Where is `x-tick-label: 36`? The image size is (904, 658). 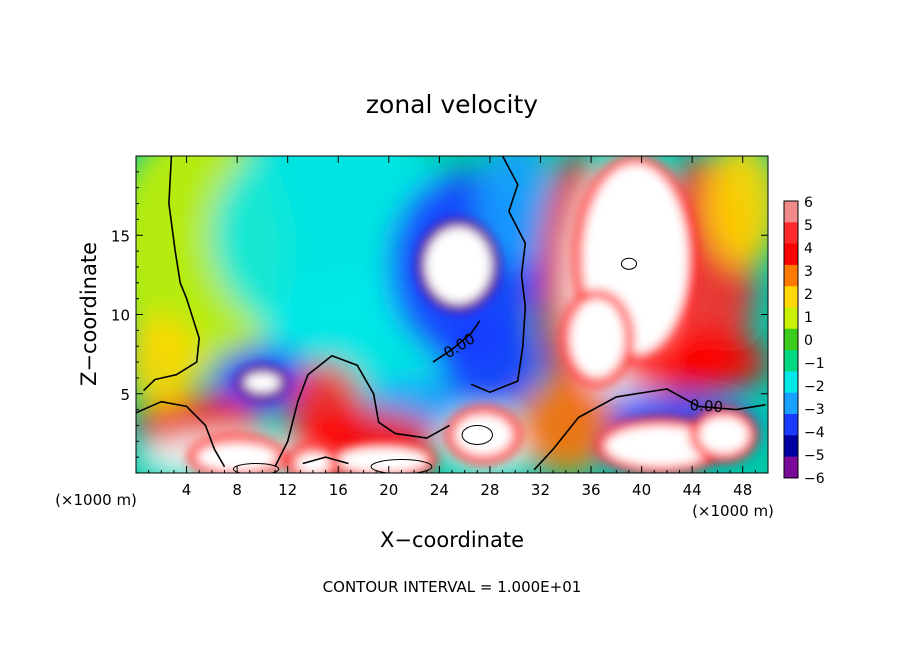
x-tick-label: 36 is located at coordinates (590, 490).